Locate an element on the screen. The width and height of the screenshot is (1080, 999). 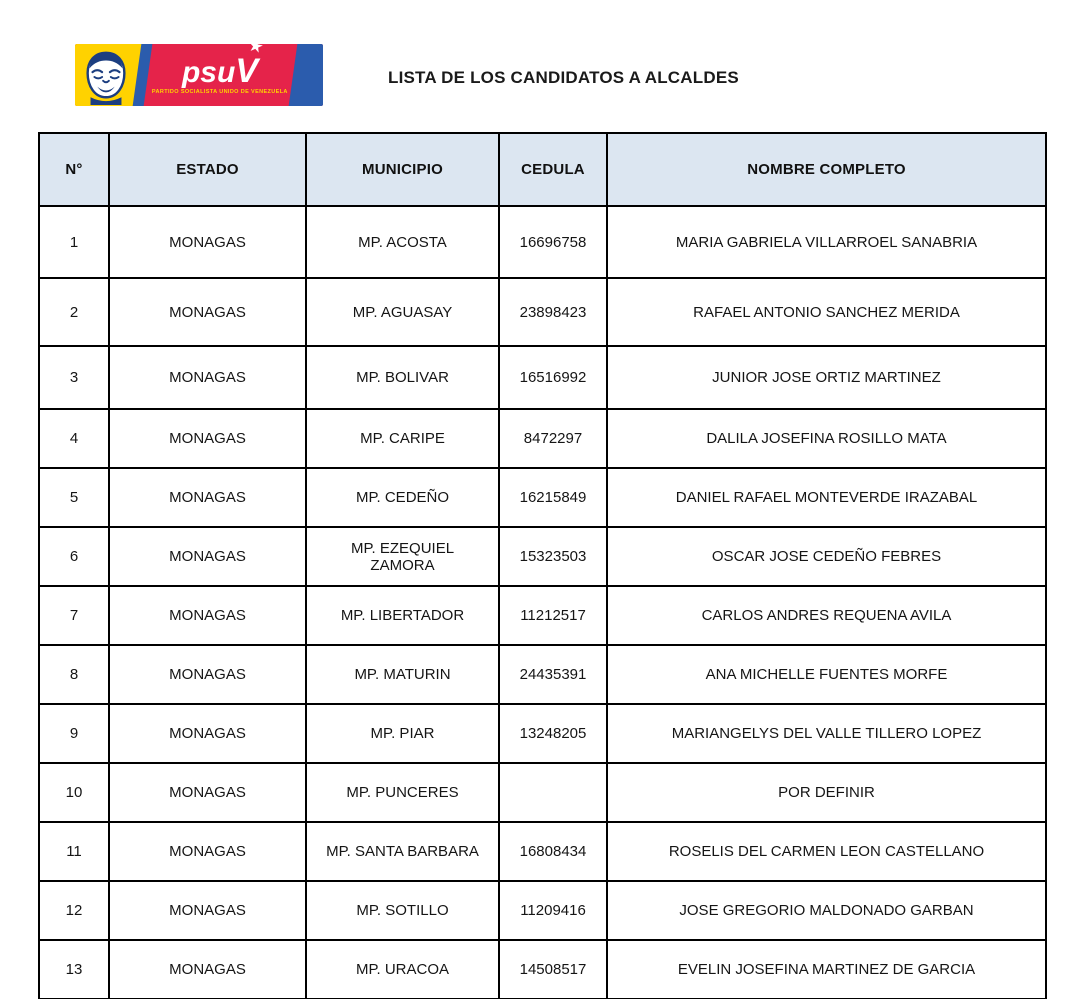
col-header-estado: ESTADO is located at coordinates (207, 169).